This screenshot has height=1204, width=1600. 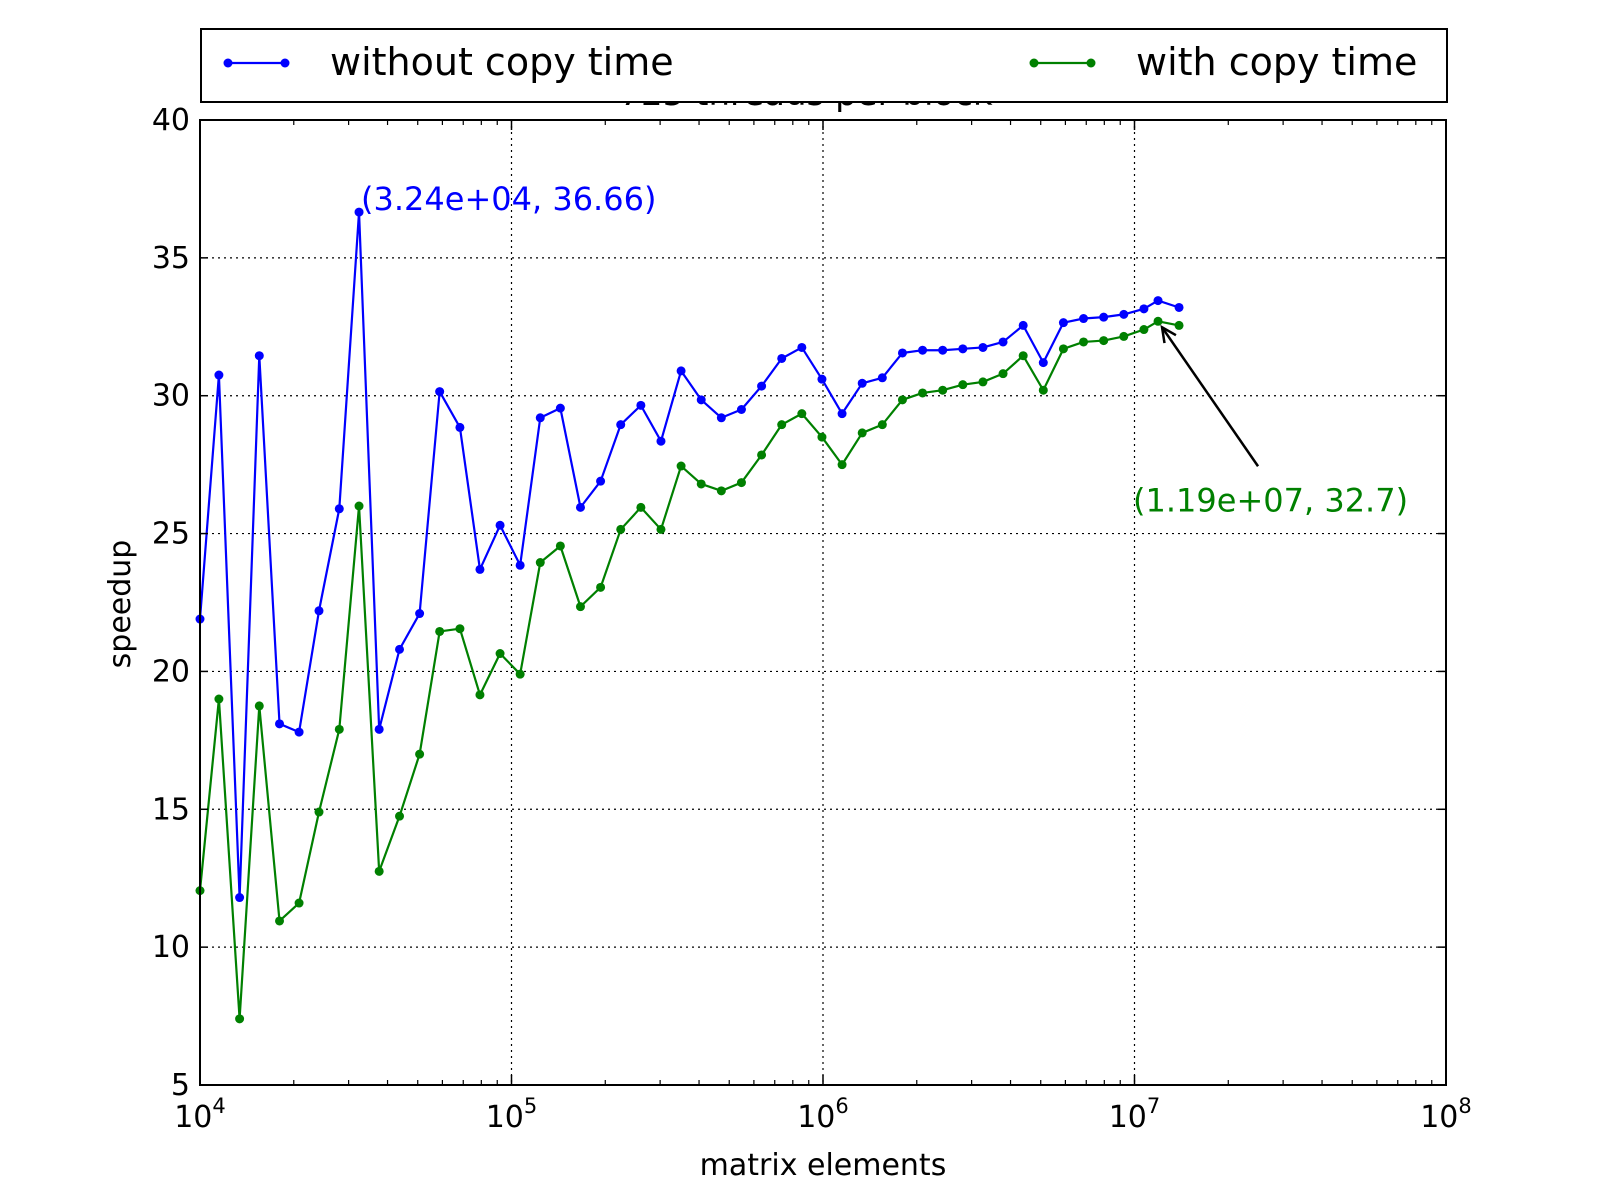 I want to click on y-tick-label: 35, so click(x=171, y=258).